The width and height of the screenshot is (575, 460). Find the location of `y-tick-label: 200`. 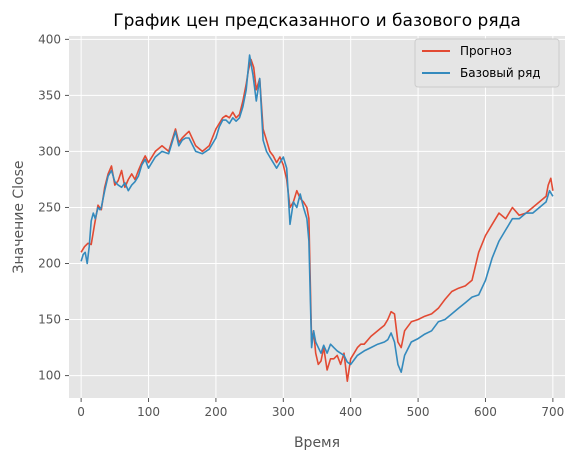

y-tick-label: 200 is located at coordinates (49, 264).